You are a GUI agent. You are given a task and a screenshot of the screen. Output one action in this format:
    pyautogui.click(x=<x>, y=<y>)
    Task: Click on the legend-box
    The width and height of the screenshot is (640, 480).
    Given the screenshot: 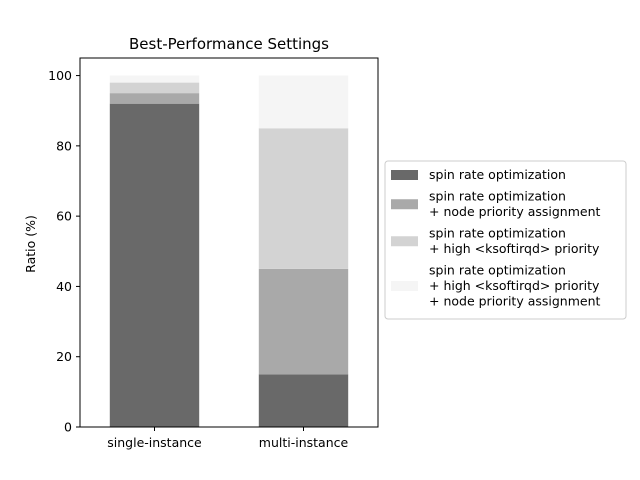 What is the action you would take?
    pyautogui.click(x=505, y=240)
    